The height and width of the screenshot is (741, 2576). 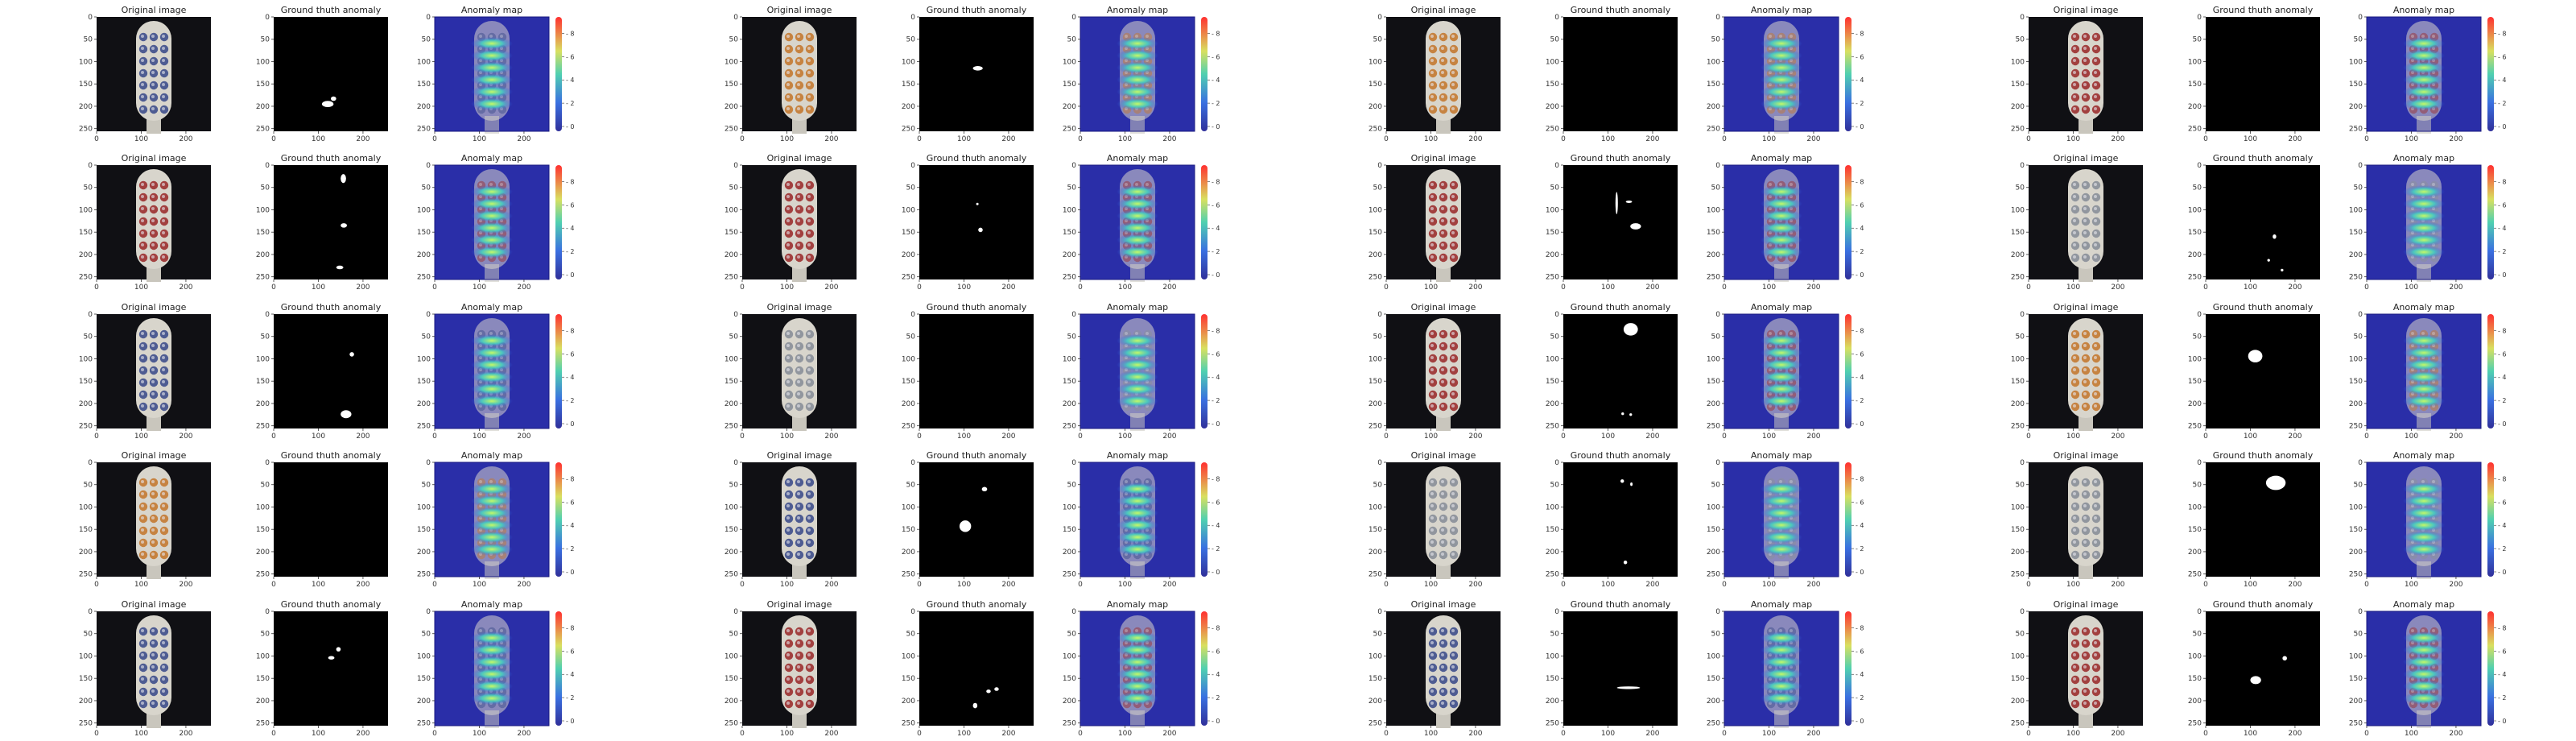 What do you see at coordinates (1860, 377) in the screenshot?
I see `colorbar-tick-label: - 4` at bounding box center [1860, 377].